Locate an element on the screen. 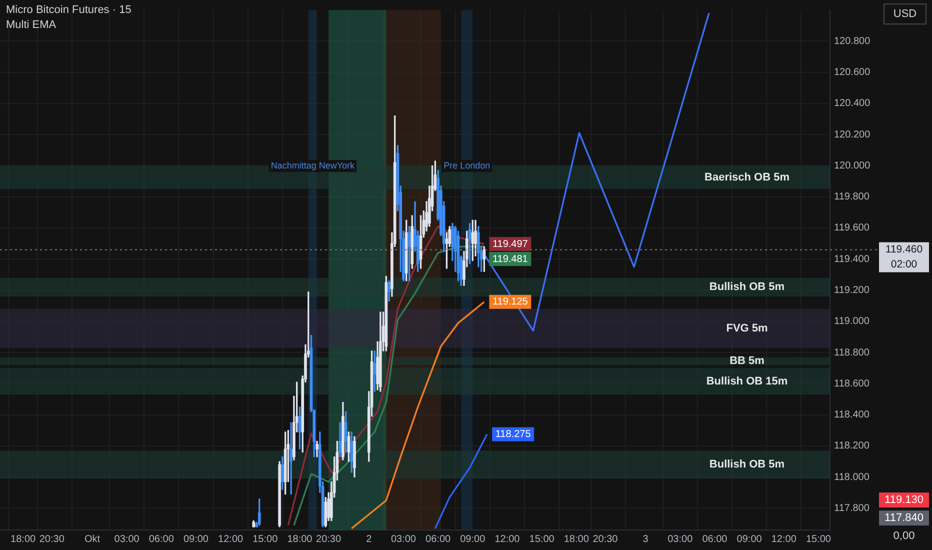 Image resolution: width=932 pixels, height=550 pixels. y-tick-label: 117.800 is located at coordinates (852, 508).